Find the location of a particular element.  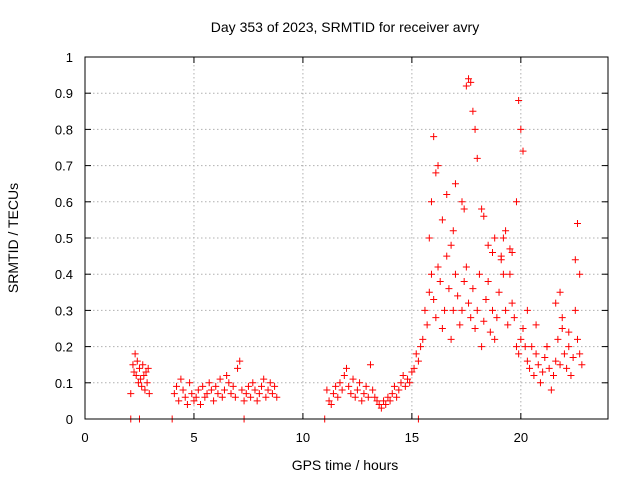

x-tick-label: 20 is located at coordinates (521, 437).